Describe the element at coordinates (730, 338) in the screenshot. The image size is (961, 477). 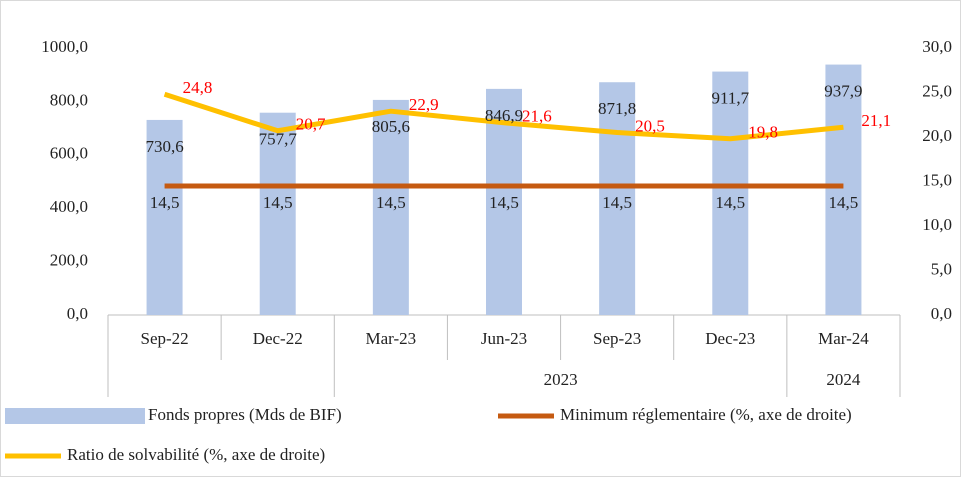
I see `x-tick-label: Dec-23` at that location.